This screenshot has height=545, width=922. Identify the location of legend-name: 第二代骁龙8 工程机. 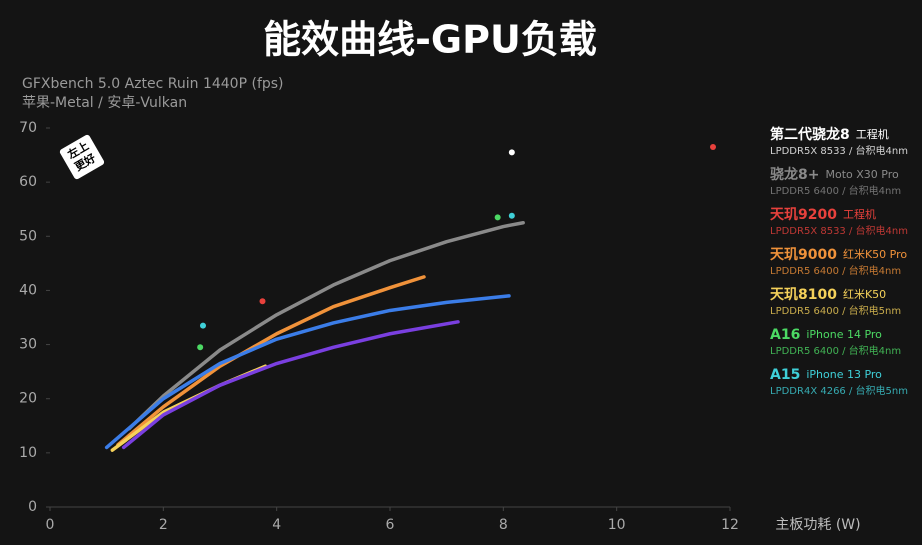
(829, 134).